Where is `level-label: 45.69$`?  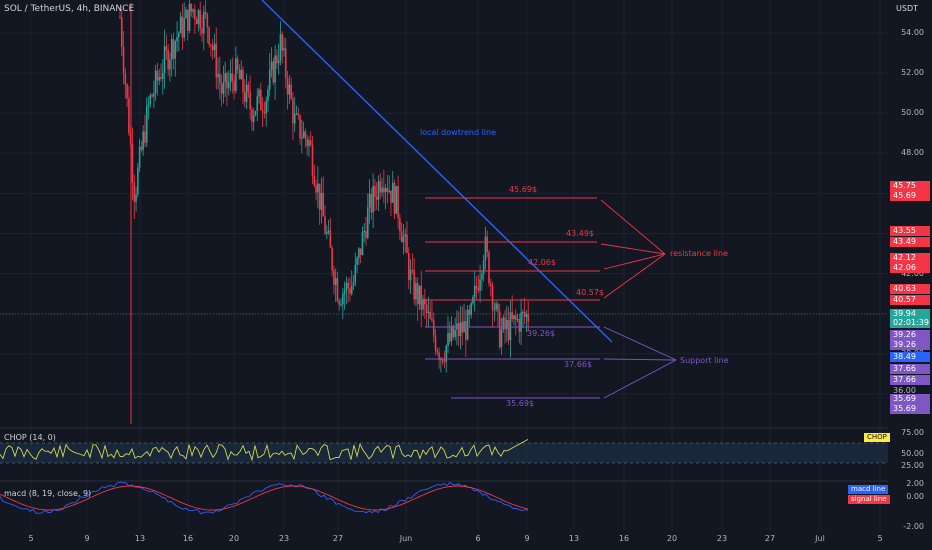
level-label: 45.69$ is located at coordinates (523, 189).